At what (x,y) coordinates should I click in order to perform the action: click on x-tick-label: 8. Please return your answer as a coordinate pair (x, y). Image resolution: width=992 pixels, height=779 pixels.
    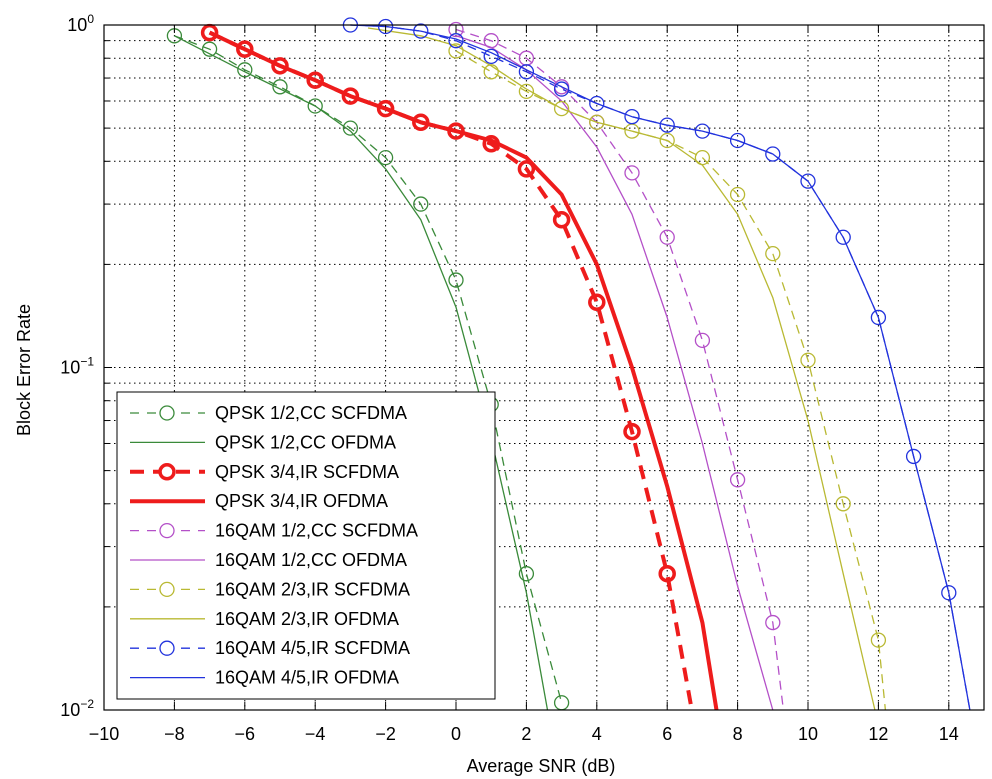
    Looking at the image, I should click on (738, 734).